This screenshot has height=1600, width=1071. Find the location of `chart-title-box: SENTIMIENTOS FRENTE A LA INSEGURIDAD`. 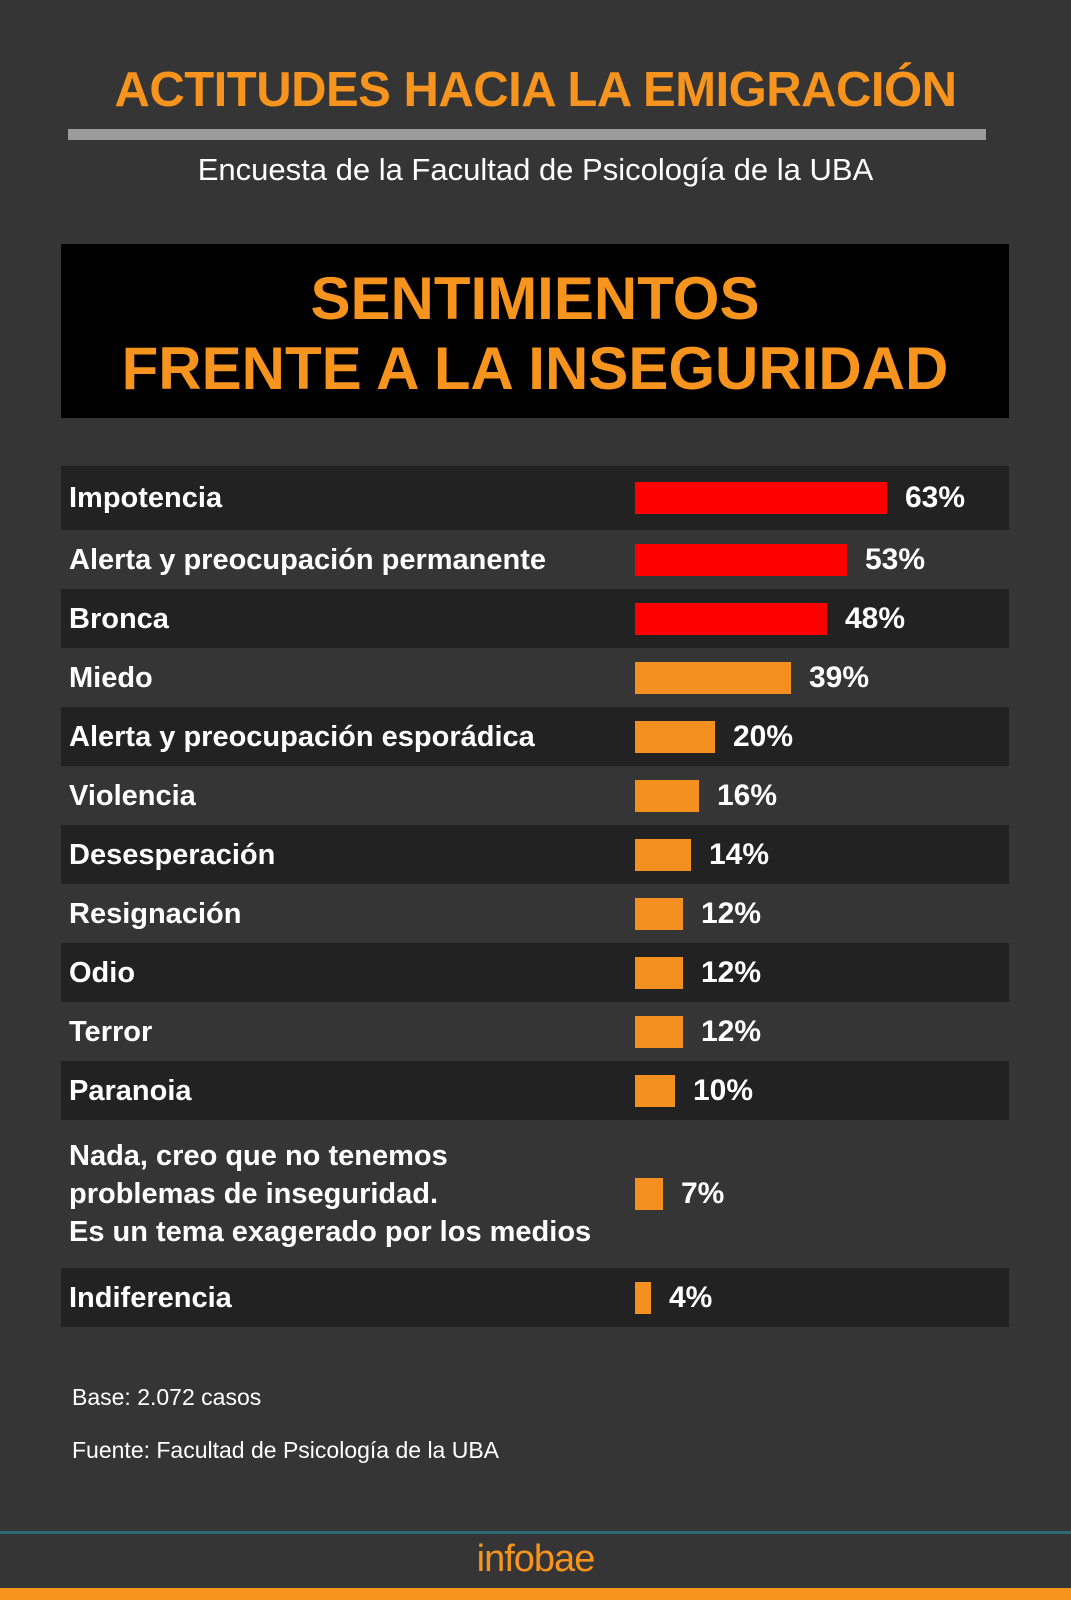

chart-title-box: SENTIMIENTOS FRENTE A LA INSEGURIDAD is located at coordinates (535, 331).